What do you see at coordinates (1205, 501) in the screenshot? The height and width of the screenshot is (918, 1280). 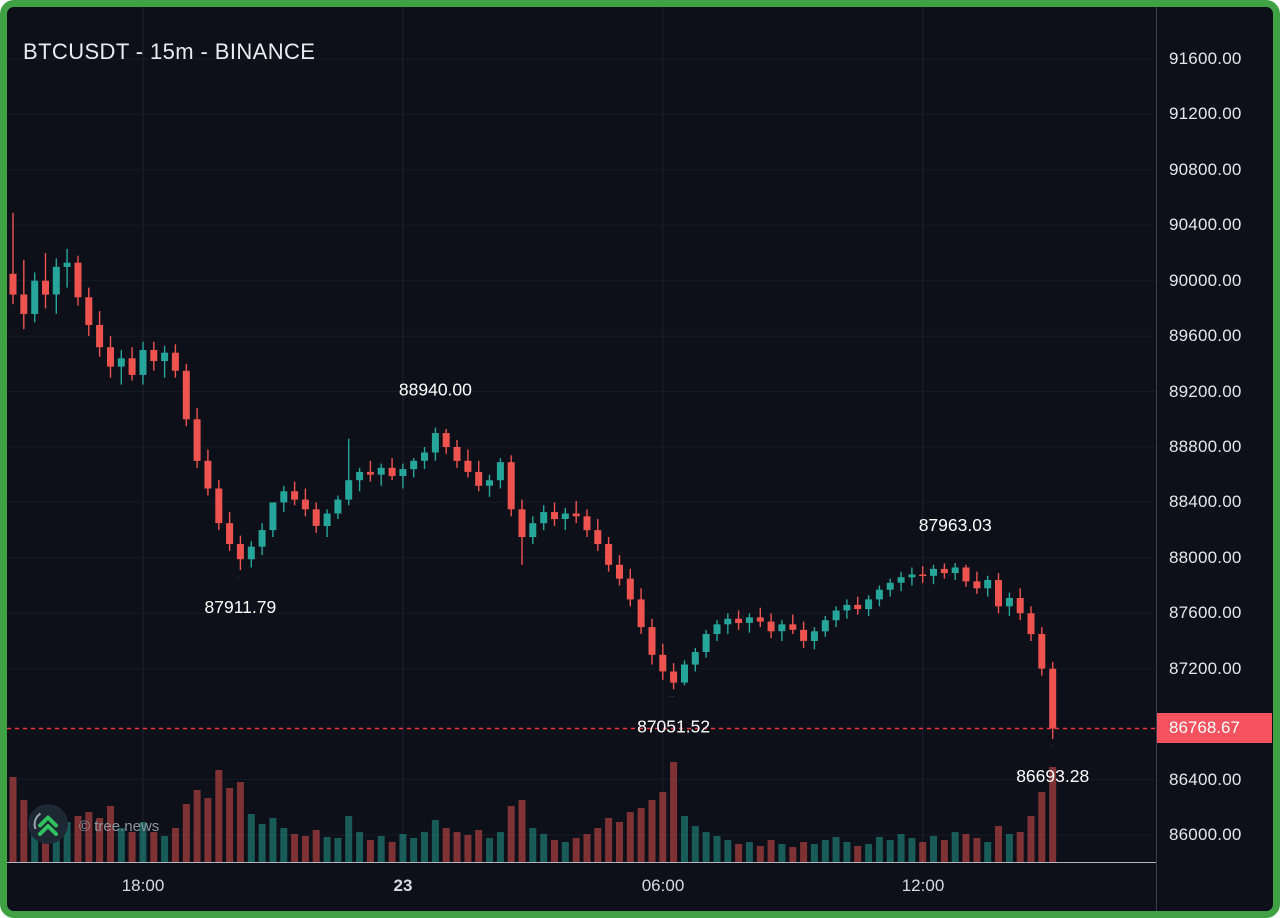 I see `price-tick-label: 88400.00` at bounding box center [1205, 501].